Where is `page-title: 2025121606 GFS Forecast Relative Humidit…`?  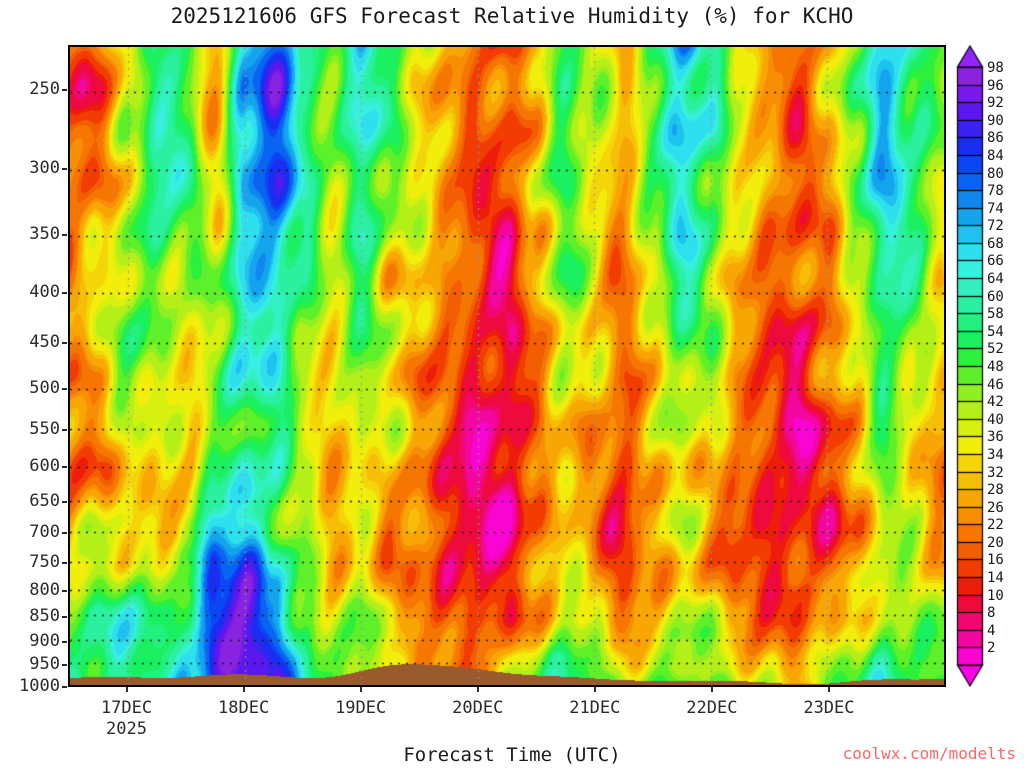
page-title: 2025121606 GFS Forecast Relative Humidit… is located at coordinates (512, 16).